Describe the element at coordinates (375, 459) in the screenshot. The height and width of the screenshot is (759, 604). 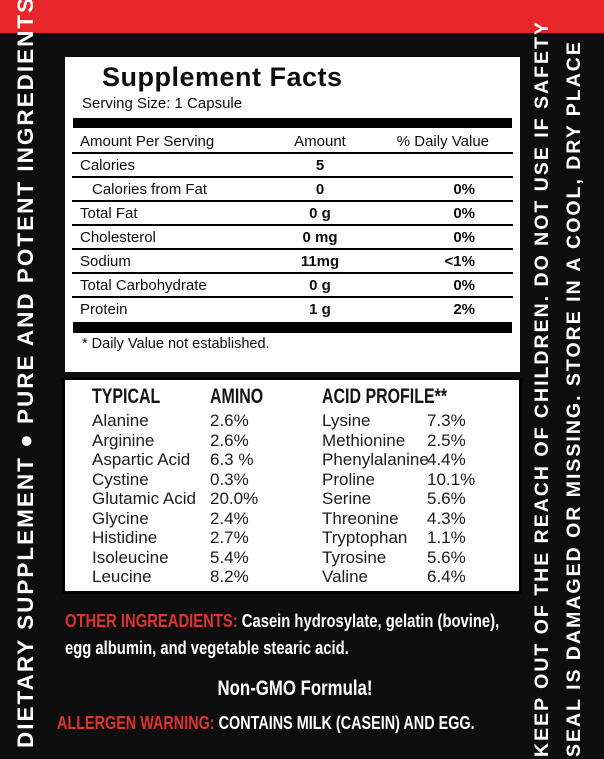
I see `amino-name: Phenylalanine` at that location.